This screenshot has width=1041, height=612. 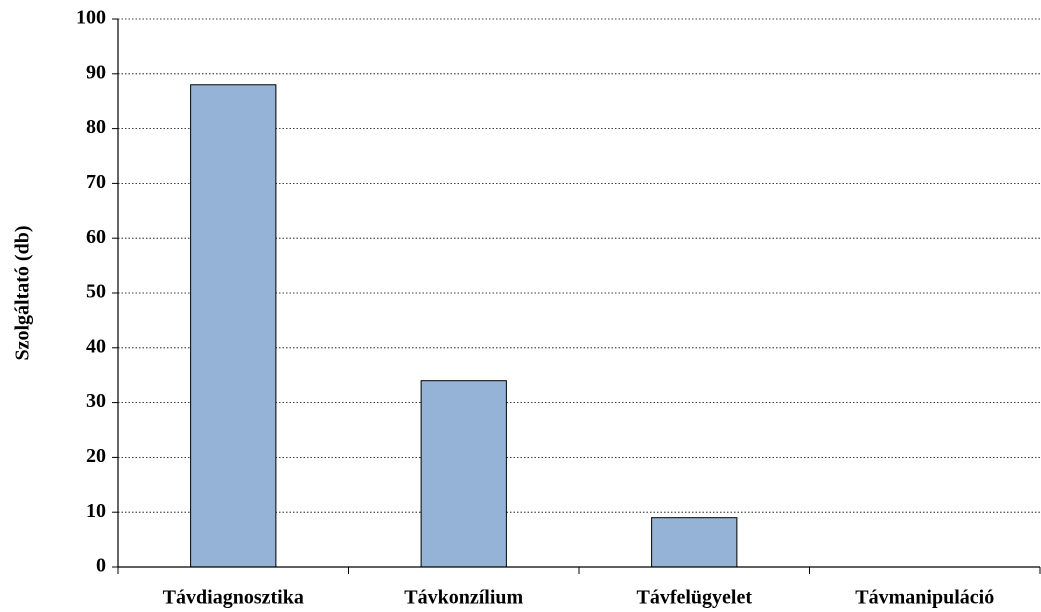 I want to click on y-tick-label: 60, so click(x=96, y=237).